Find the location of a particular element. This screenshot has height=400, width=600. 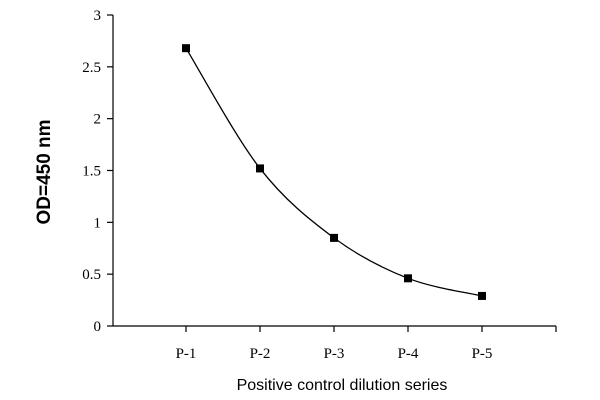

y-axis-ticks: 0 0.5 1 1.5 2 2.5 3 is located at coordinates (97, 171).